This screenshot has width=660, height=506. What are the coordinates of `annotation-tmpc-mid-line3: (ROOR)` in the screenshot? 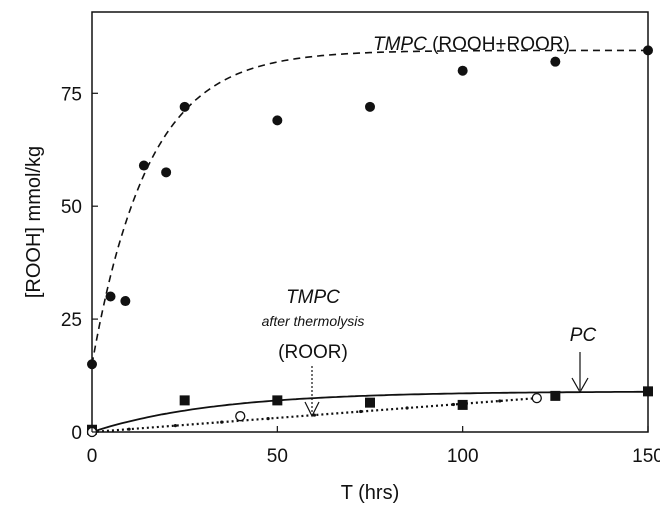 It's located at (313, 352).